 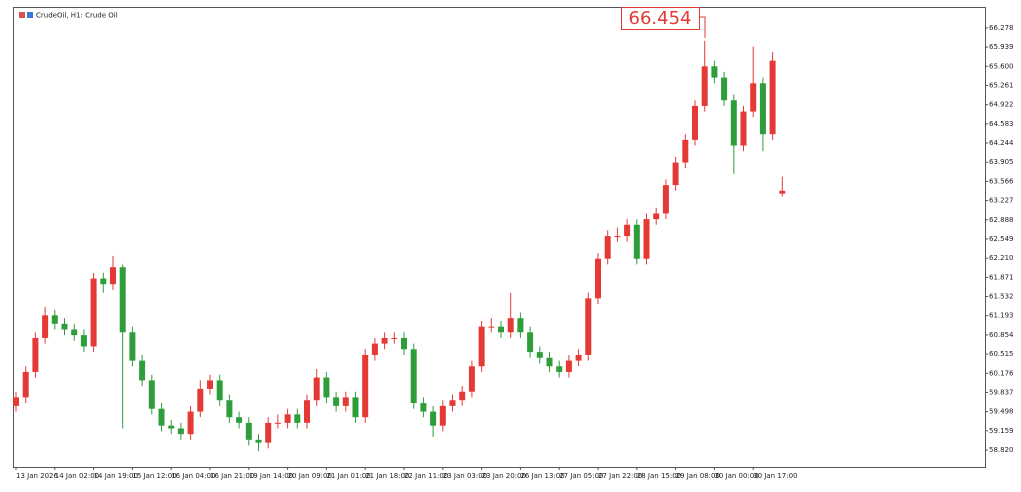 I want to click on x-tick-label: 19 Jan 14:00, so click(x=271, y=476).